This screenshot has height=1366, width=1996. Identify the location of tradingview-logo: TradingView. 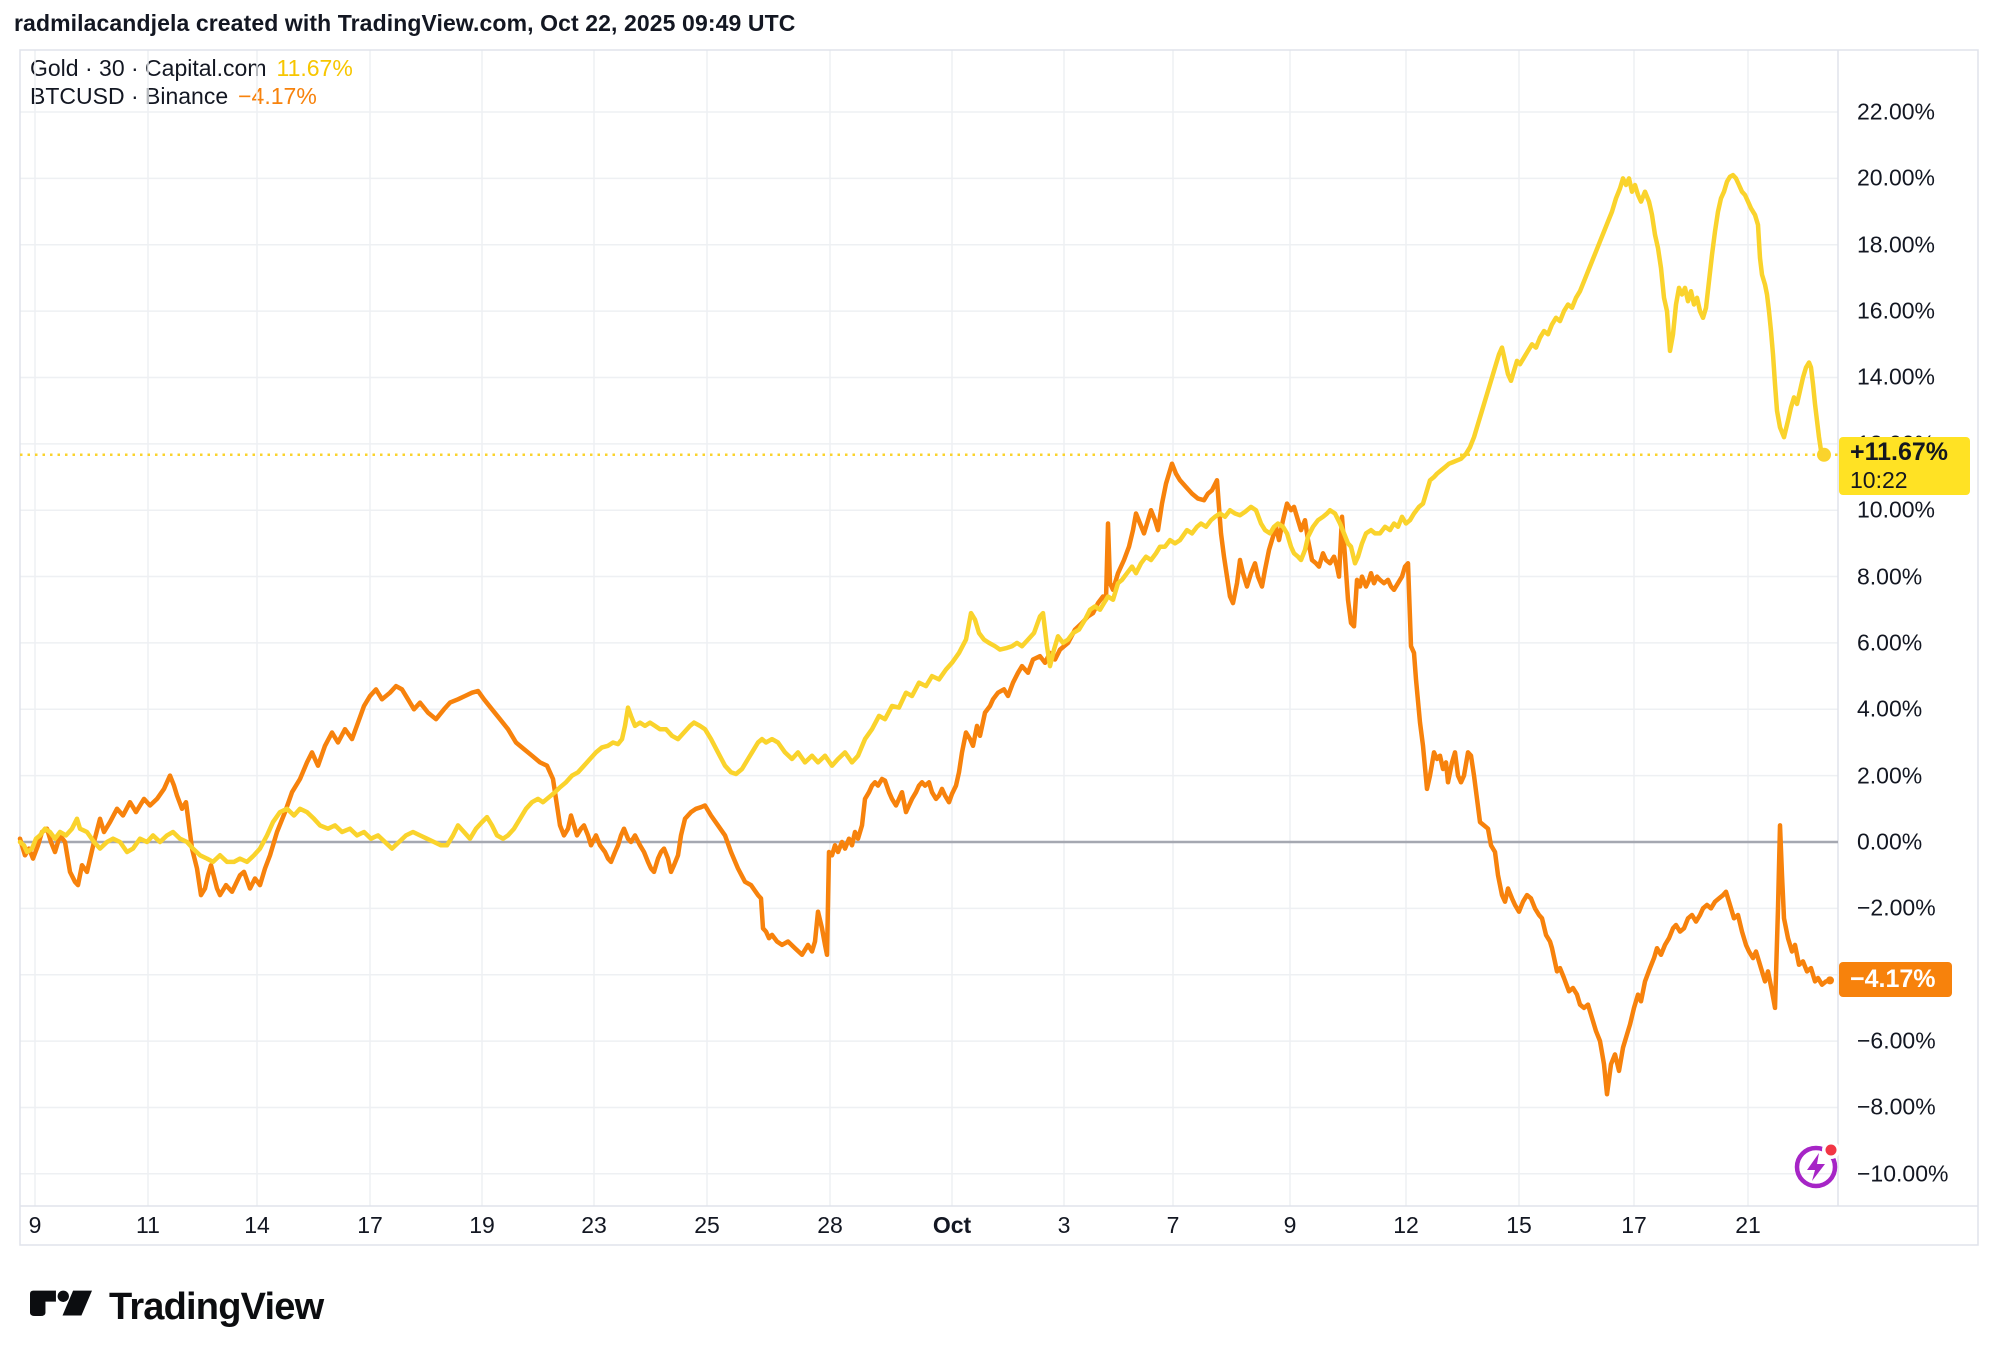
(177, 1307).